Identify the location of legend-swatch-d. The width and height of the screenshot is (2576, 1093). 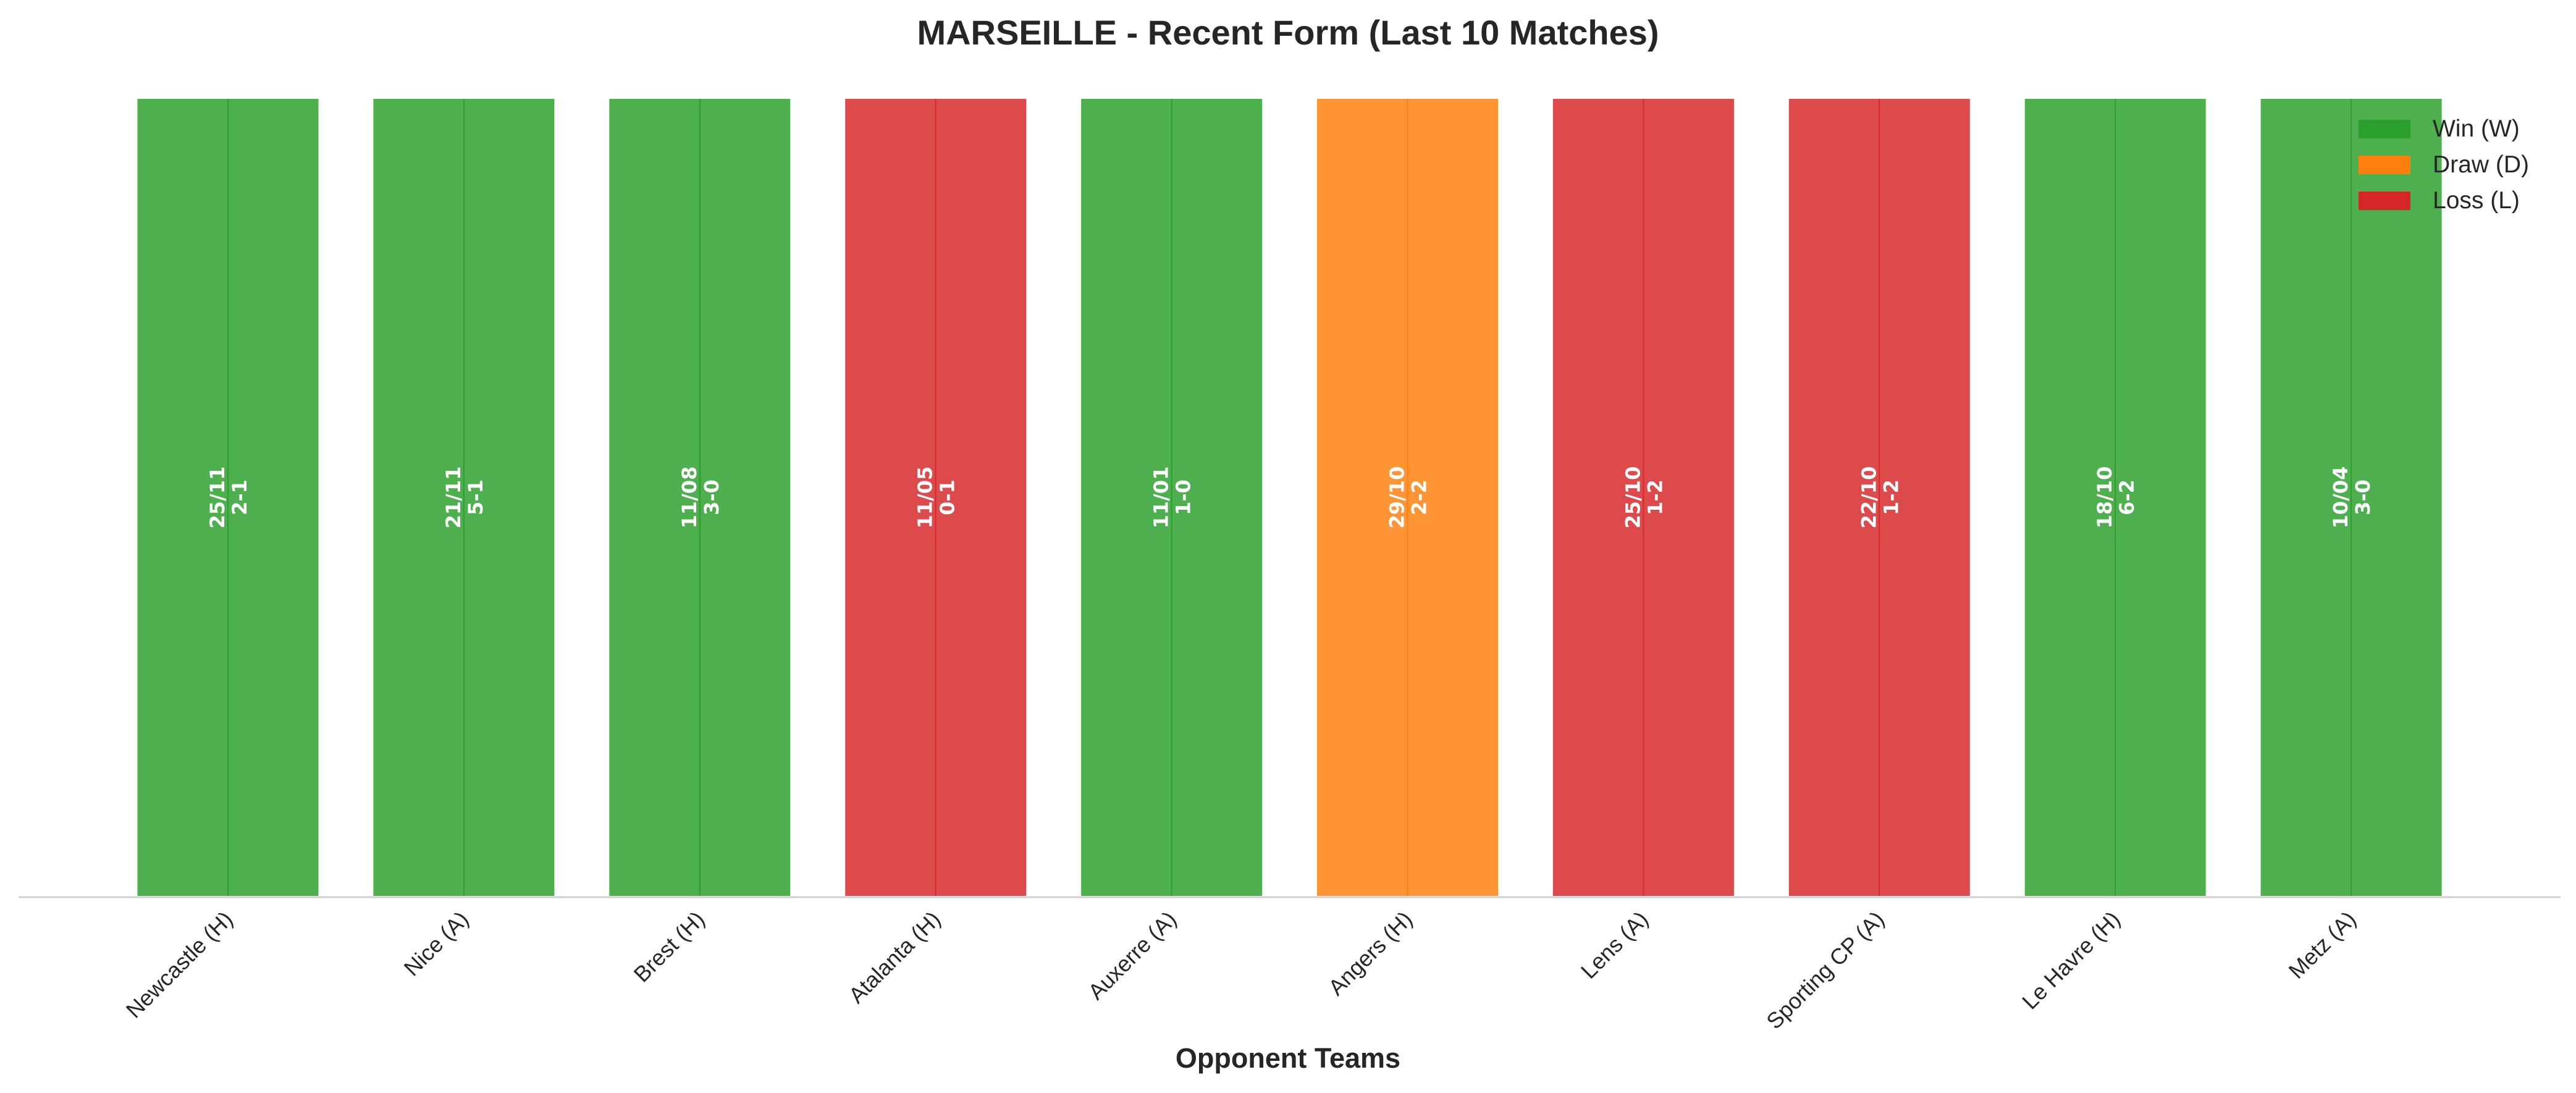
(2384, 165).